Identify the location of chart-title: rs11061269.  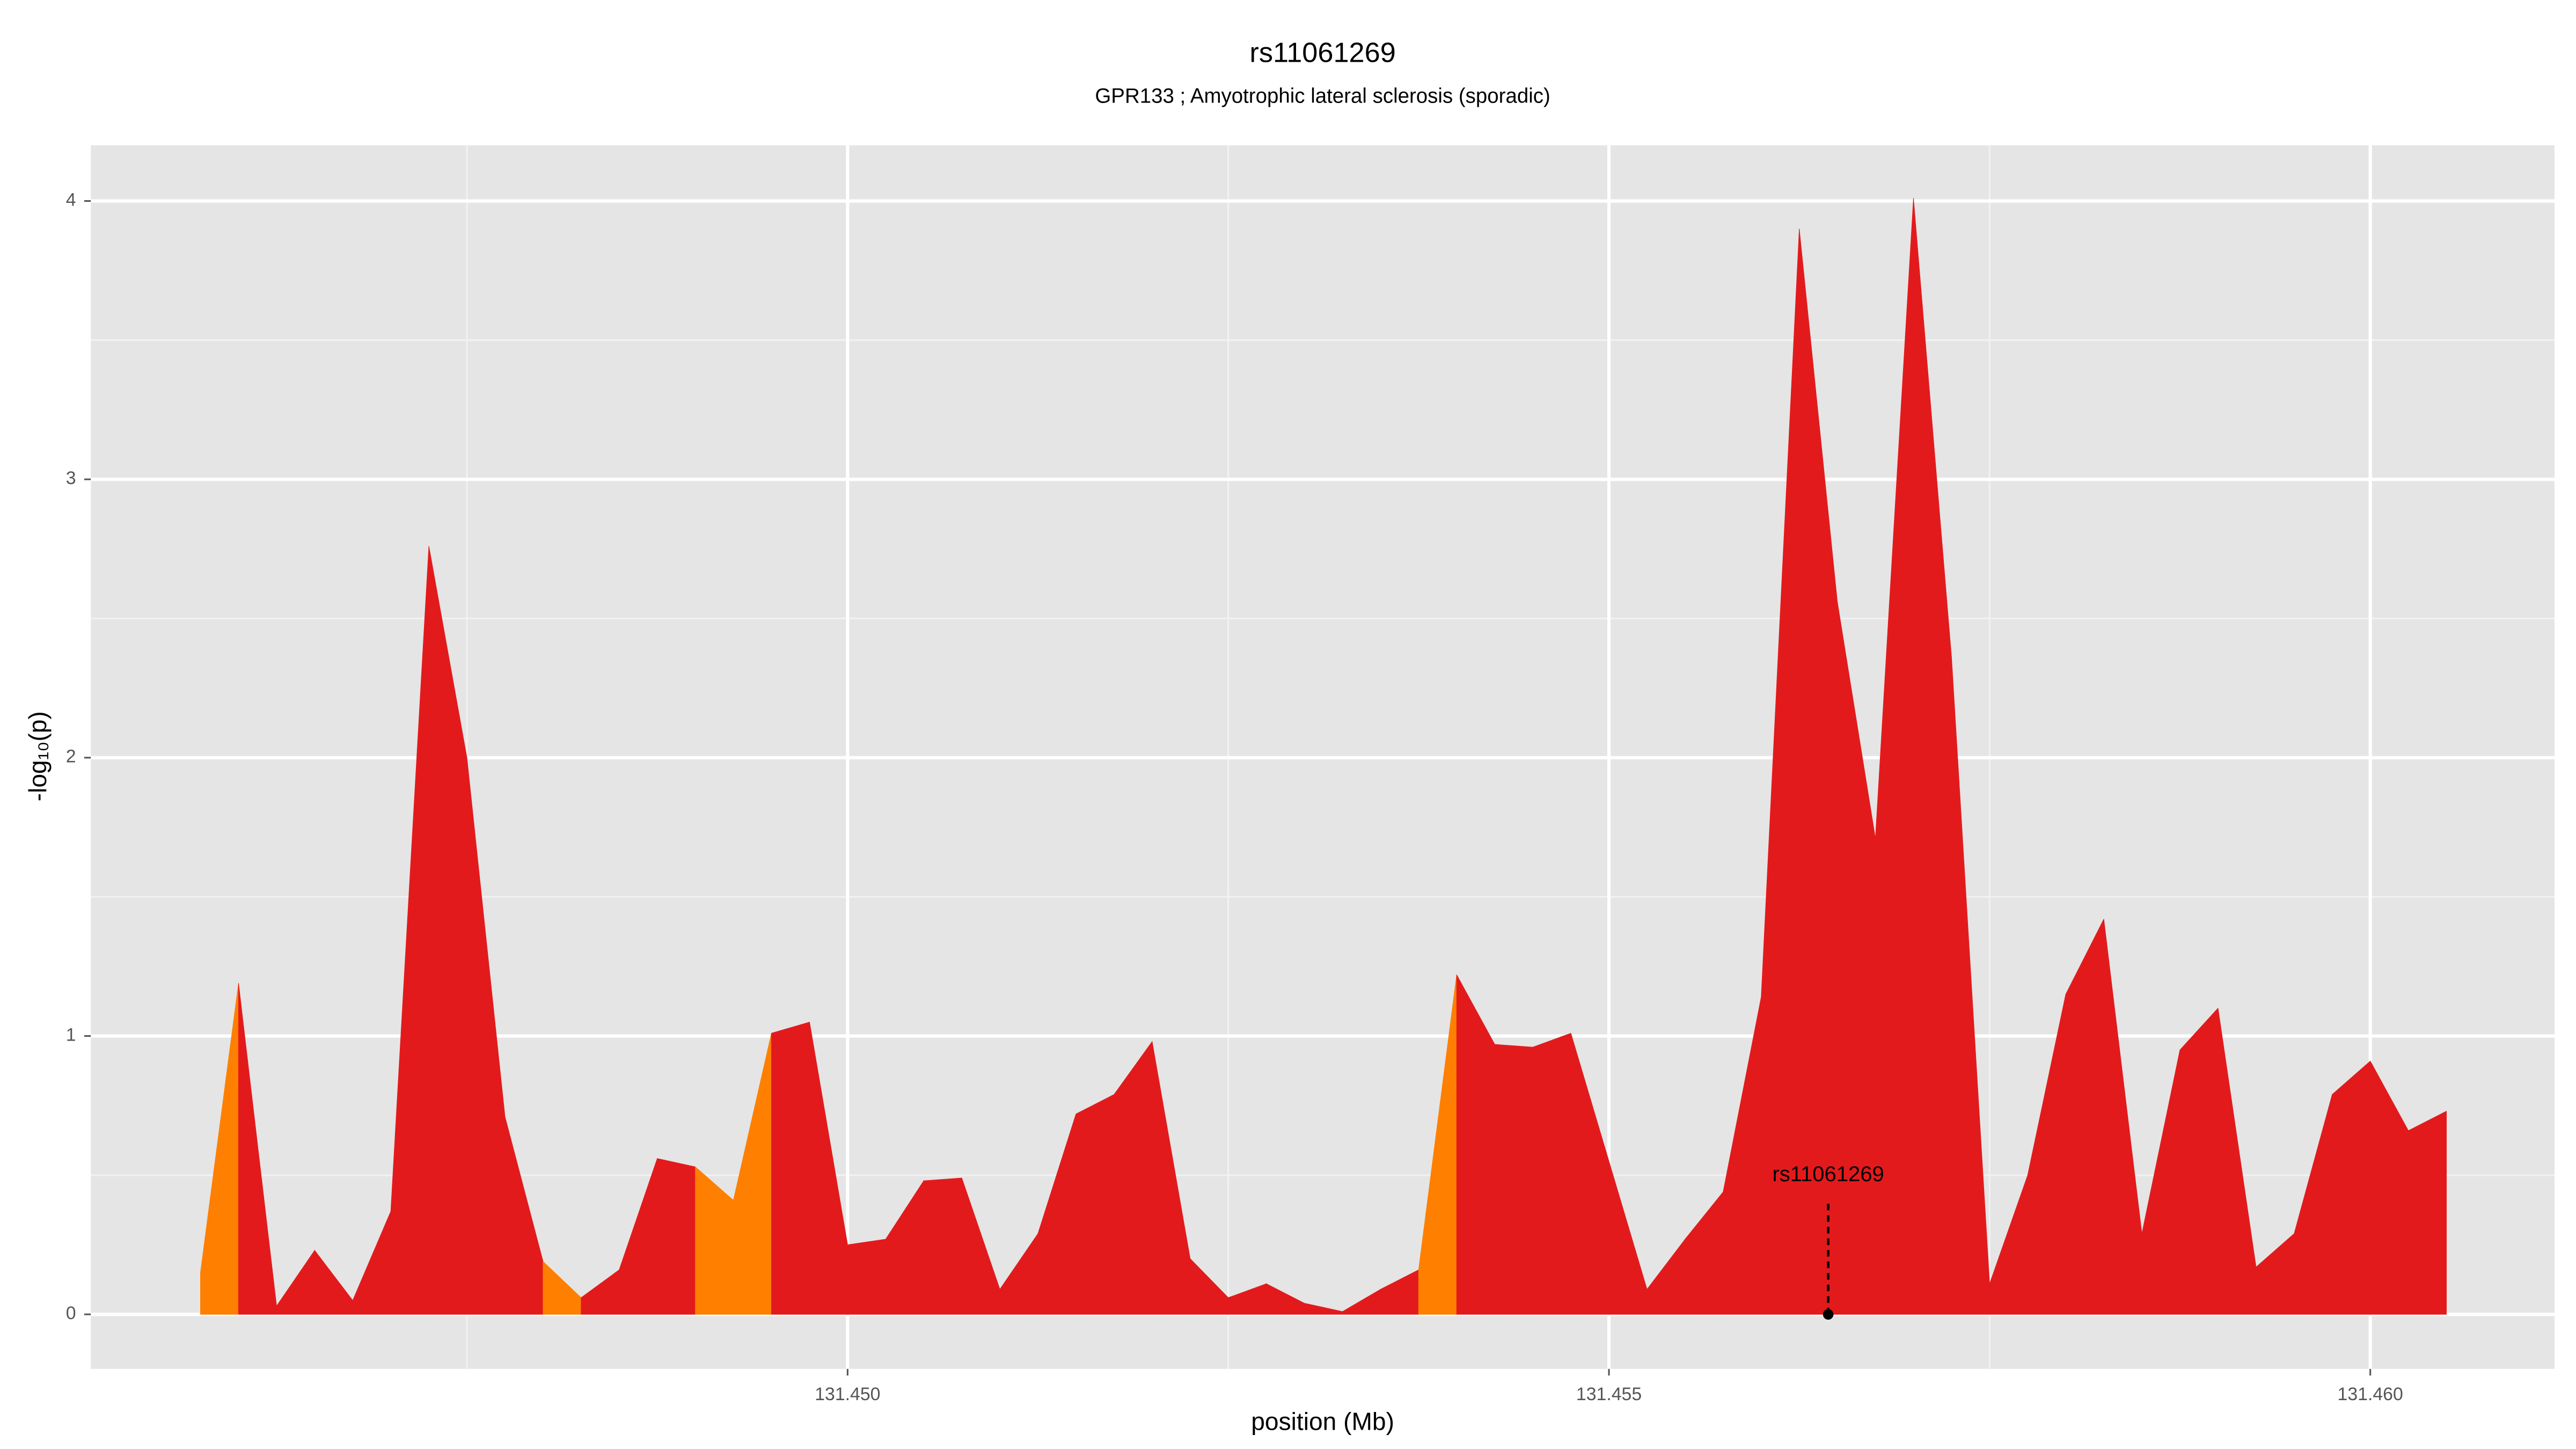
(1322, 52).